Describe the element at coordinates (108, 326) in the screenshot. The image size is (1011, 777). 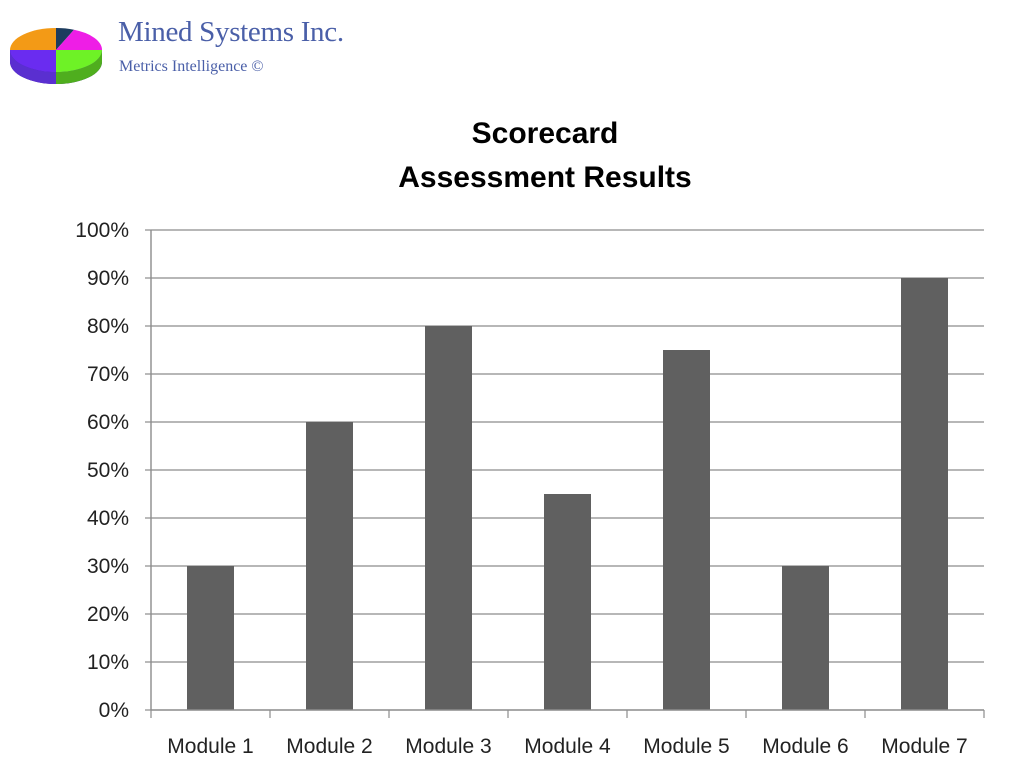
I see `y-tick-label: 80%` at that location.